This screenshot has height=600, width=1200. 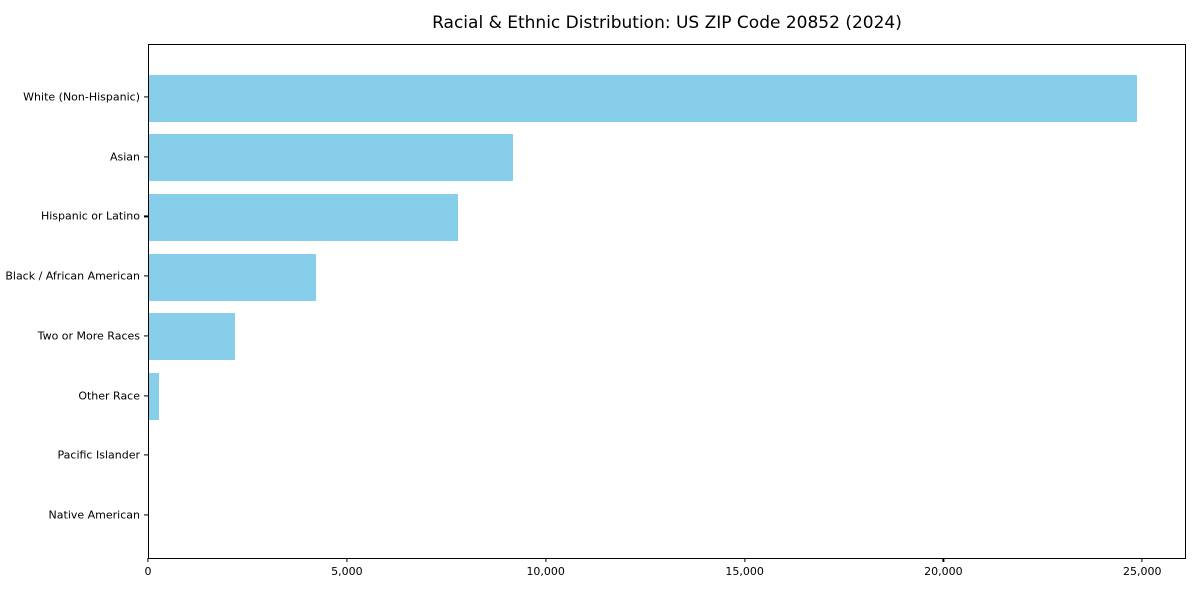 What do you see at coordinates (94, 515) in the screenshot?
I see `y-tick-label: Native American` at bounding box center [94, 515].